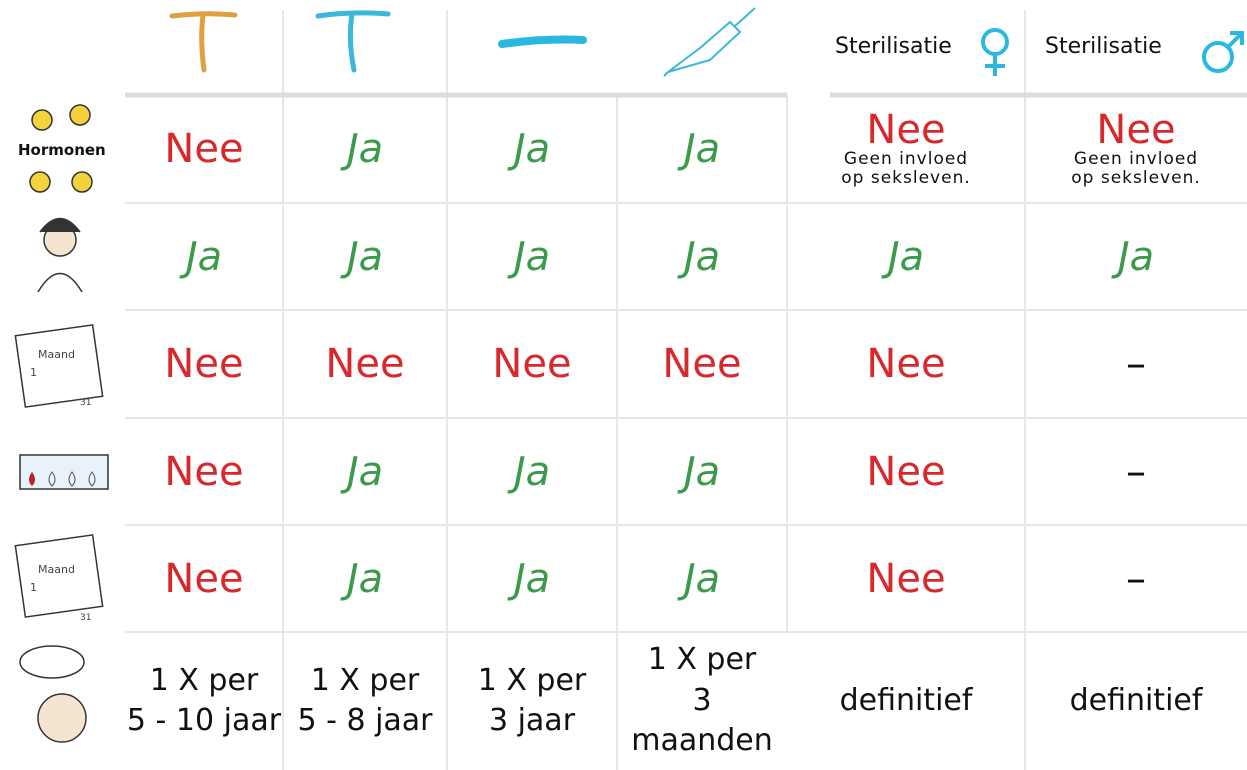 The width and height of the screenshot is (1247, 770). I want to click on cell-line: 3 jaar, so click(532, 720).